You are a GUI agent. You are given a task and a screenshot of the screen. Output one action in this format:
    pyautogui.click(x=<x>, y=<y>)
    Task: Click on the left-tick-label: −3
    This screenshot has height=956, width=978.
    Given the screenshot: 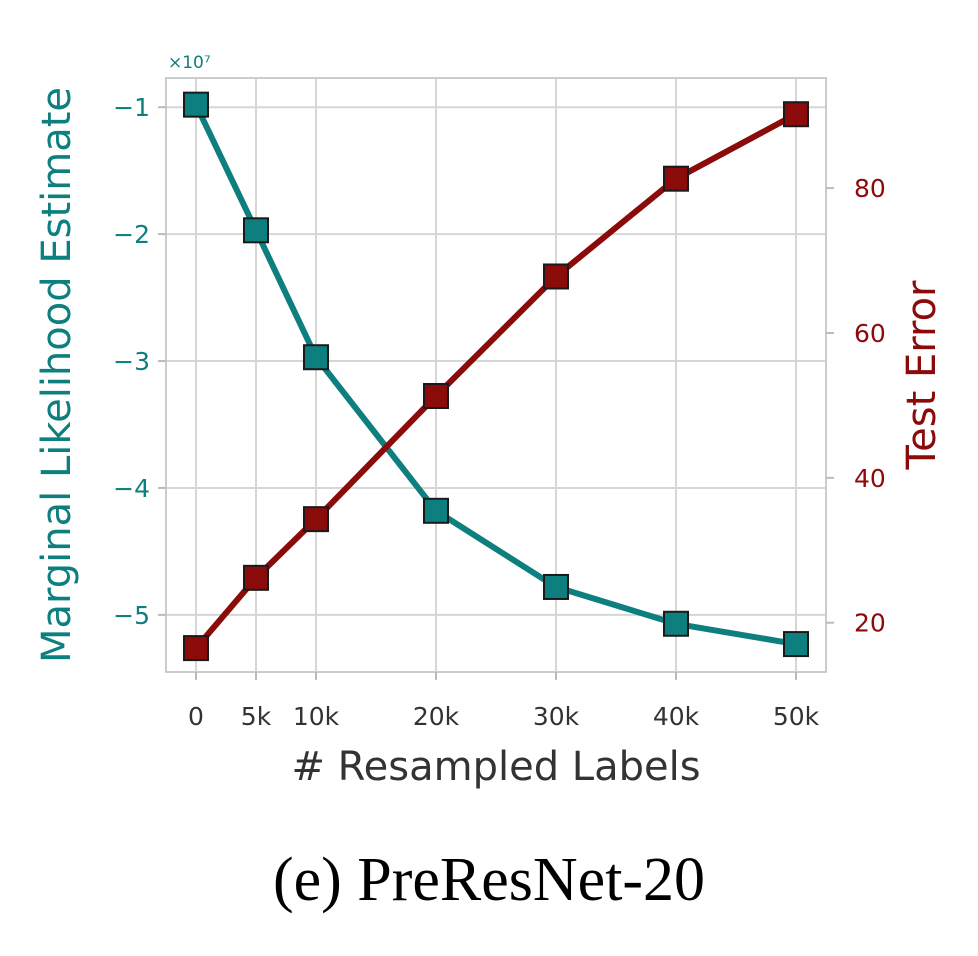 What is the action you would take?
    pyautogui.click(x=131, y=361)
    